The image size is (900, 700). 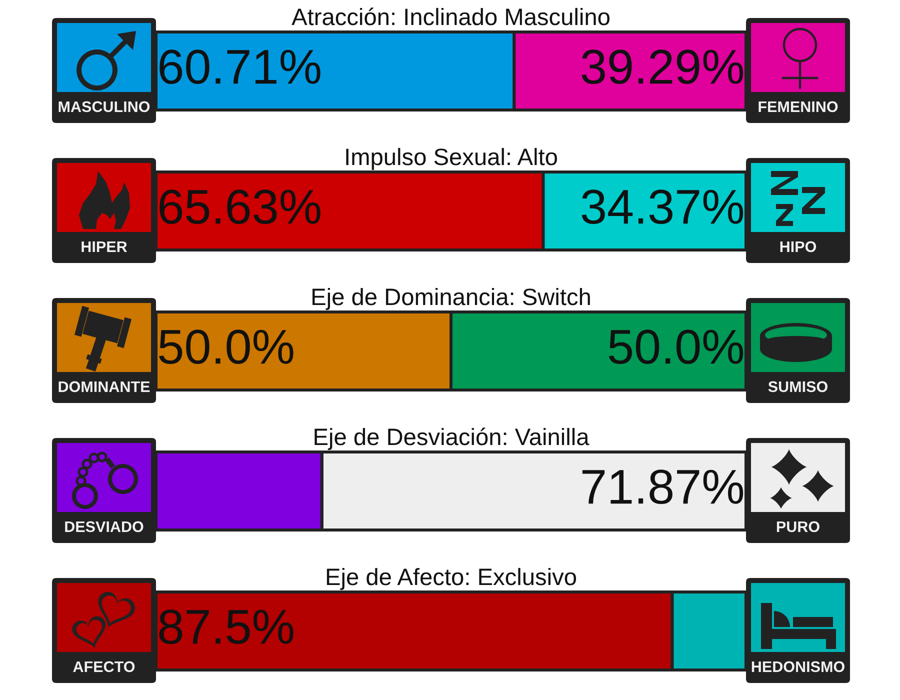 I want to click on chart-title: Eje de Dominancia: Switch, so click(x=451, y=299).